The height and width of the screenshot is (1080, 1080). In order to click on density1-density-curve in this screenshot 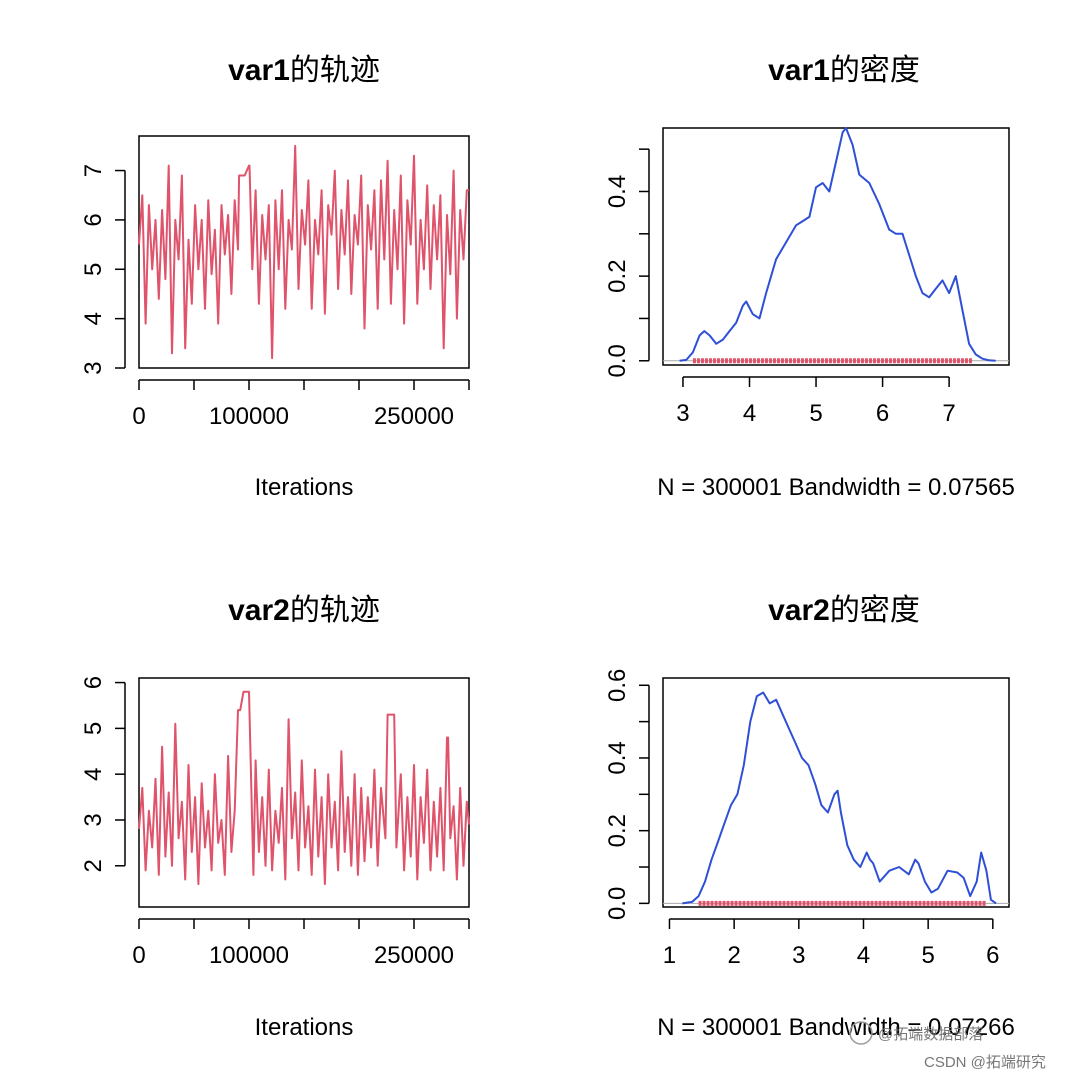, I will do `click(837, 244)`.